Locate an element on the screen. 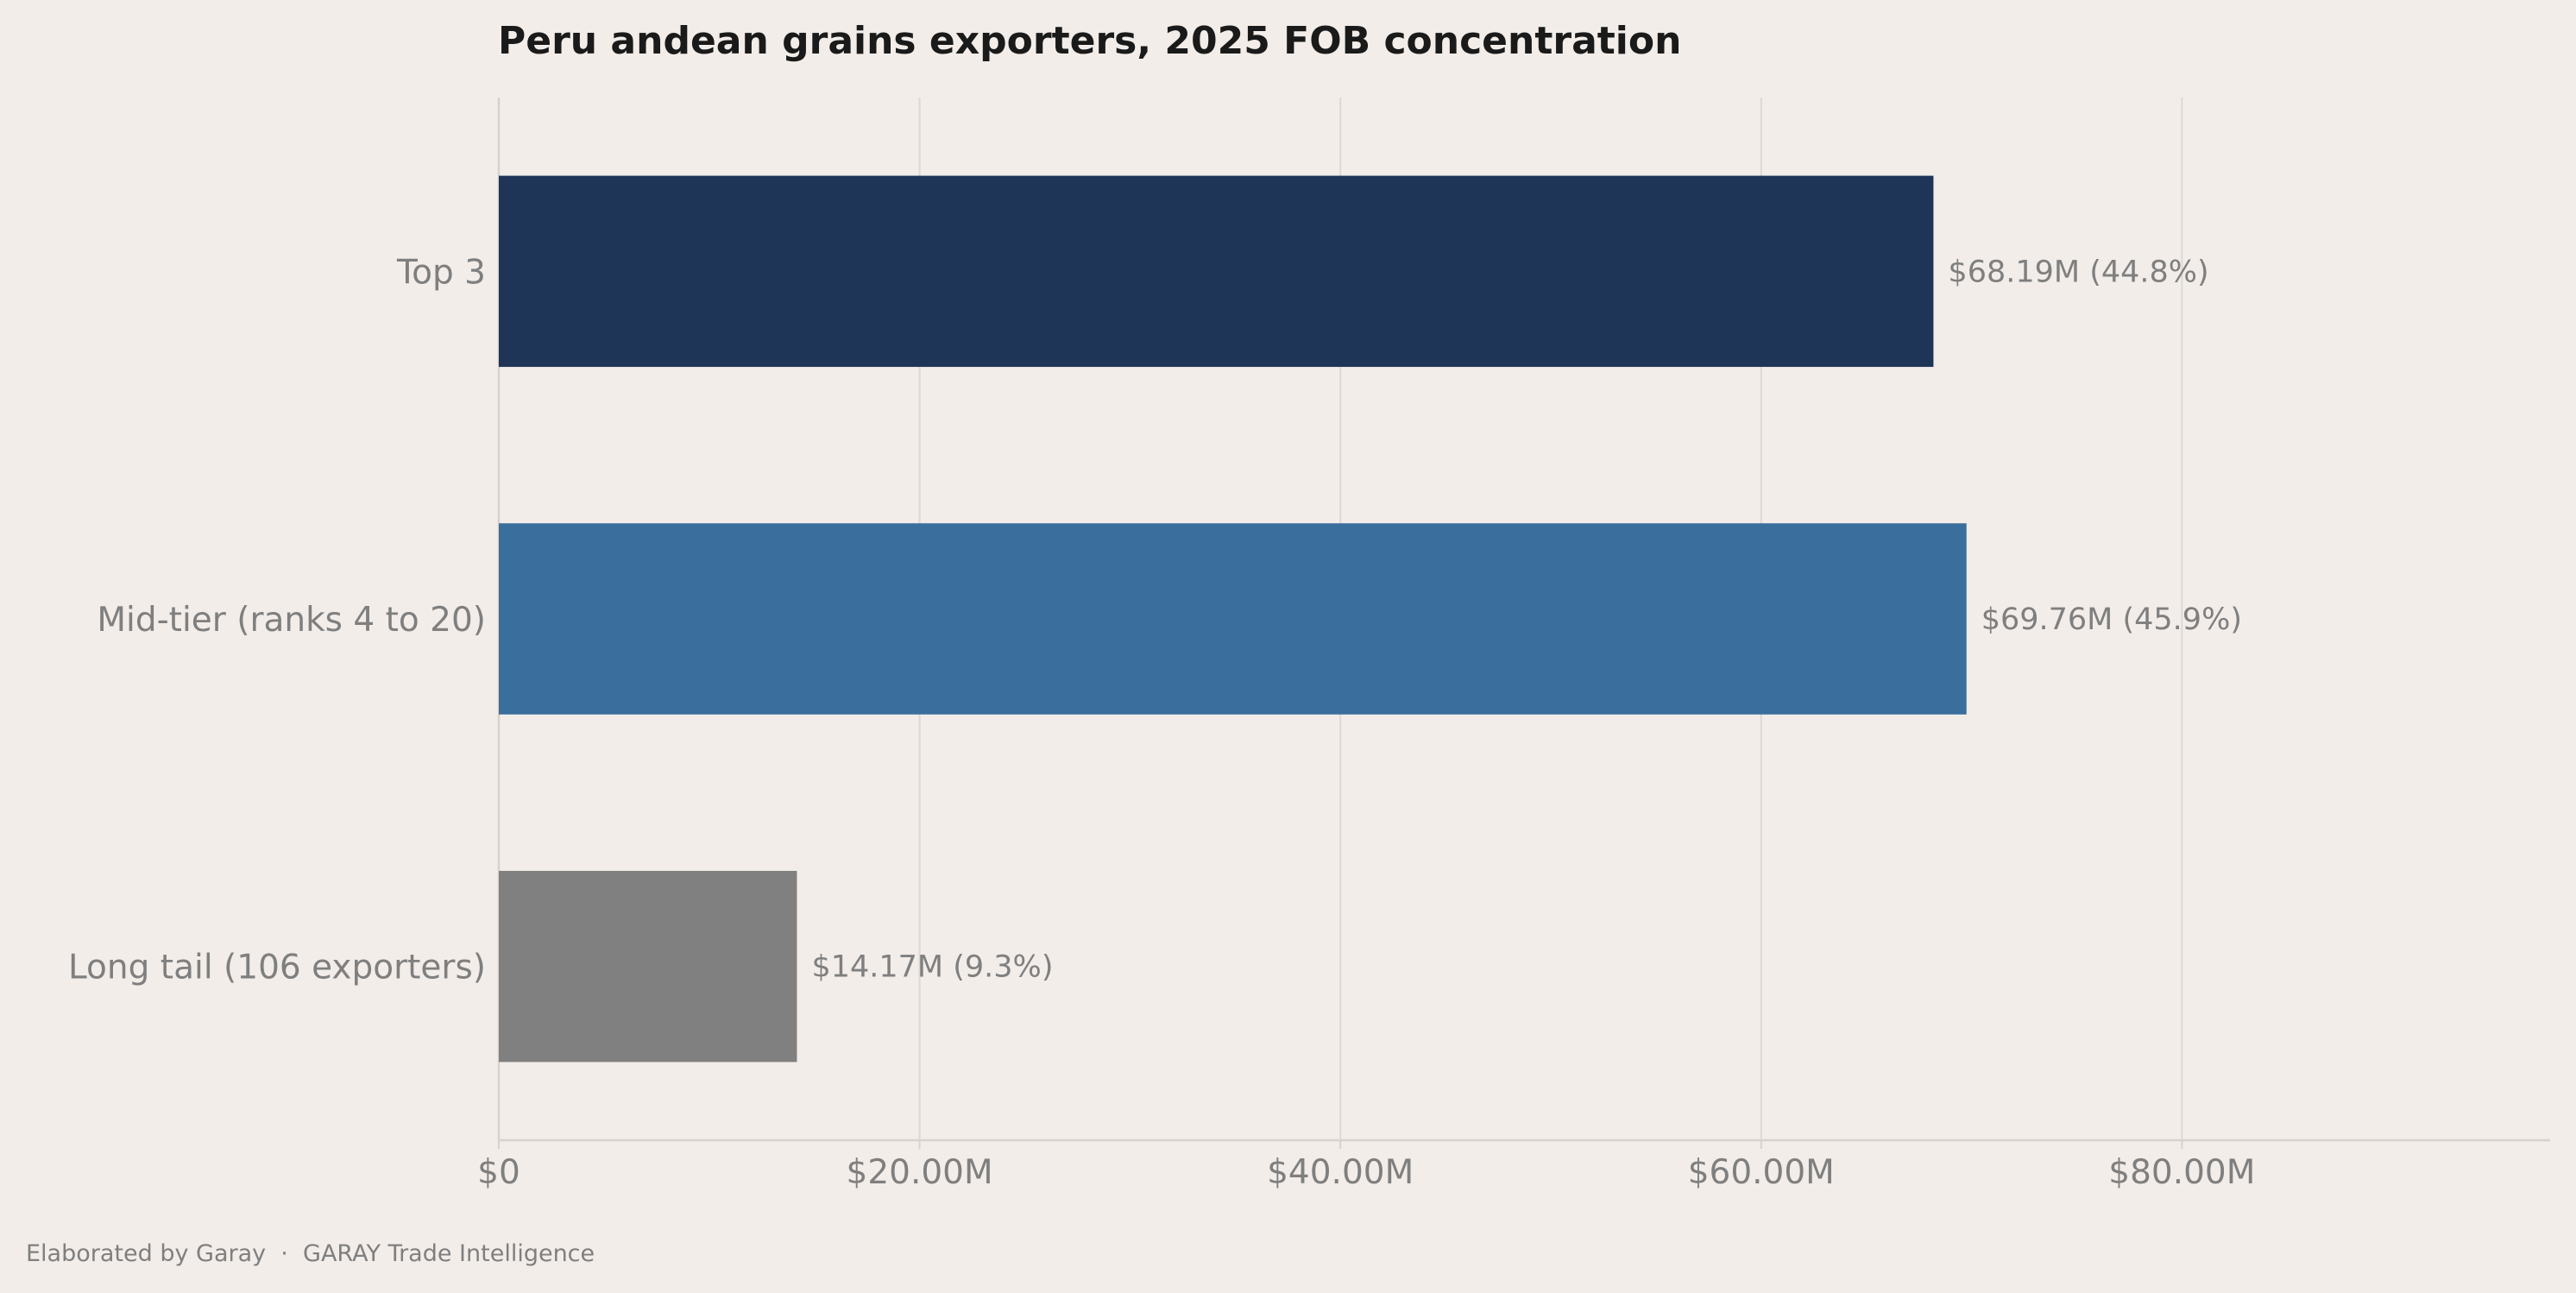  category-label: Mid-tier (ranks 4 to 20) is located at coordinates (291, 621).